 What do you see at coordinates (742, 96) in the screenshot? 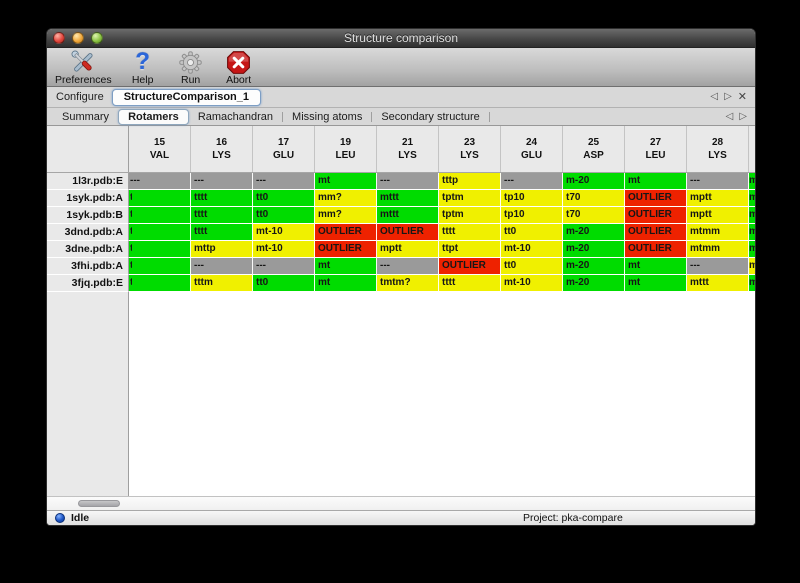
I see `close-icon: ✕` at bounding box center [742, 96].